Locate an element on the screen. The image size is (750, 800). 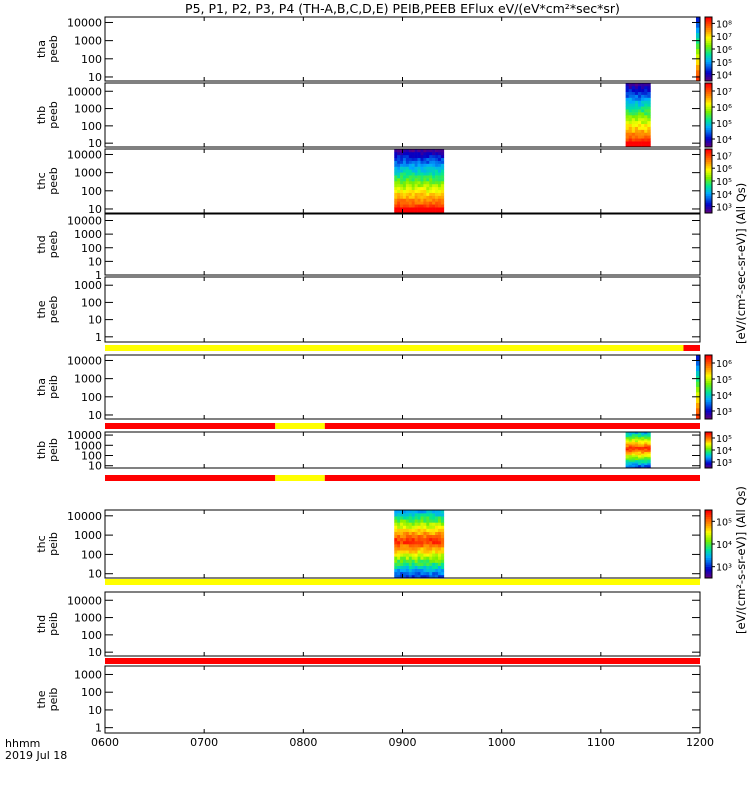
instrument-label: peib is located at coordinates (53, 700).